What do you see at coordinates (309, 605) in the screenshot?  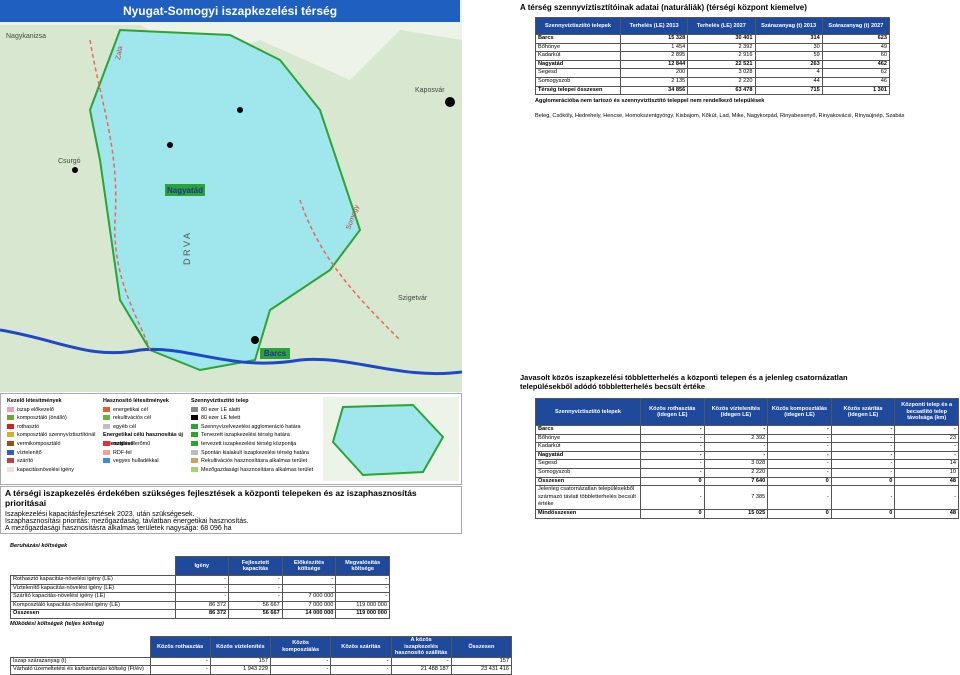 I see `table-cell: 7 000 000` at bounding box center [309, 605].